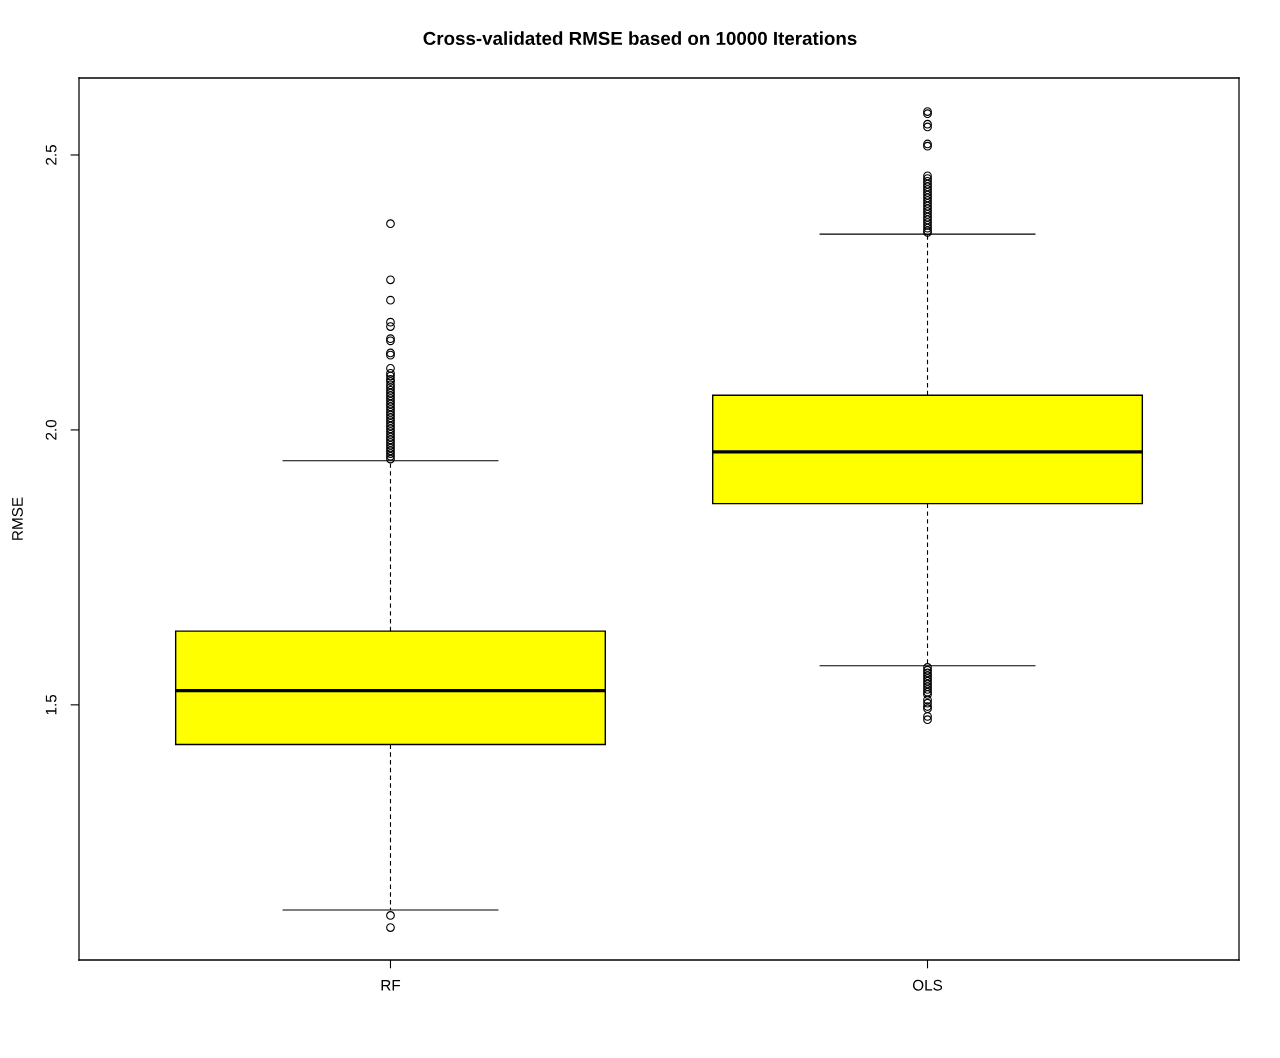 Image resolution: width=1280 pixels, height=1058 pixels. I want to click on y-tick-label: 2.0, so click(51, 429).